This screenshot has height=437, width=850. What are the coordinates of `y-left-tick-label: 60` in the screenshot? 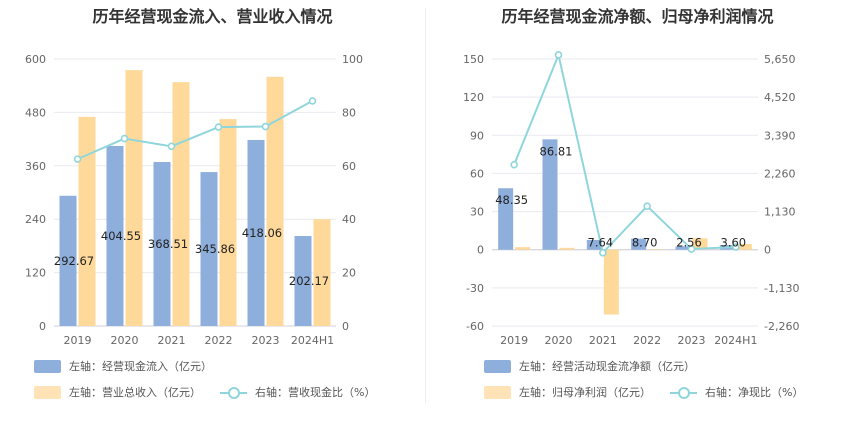 It's located at (477, 173).